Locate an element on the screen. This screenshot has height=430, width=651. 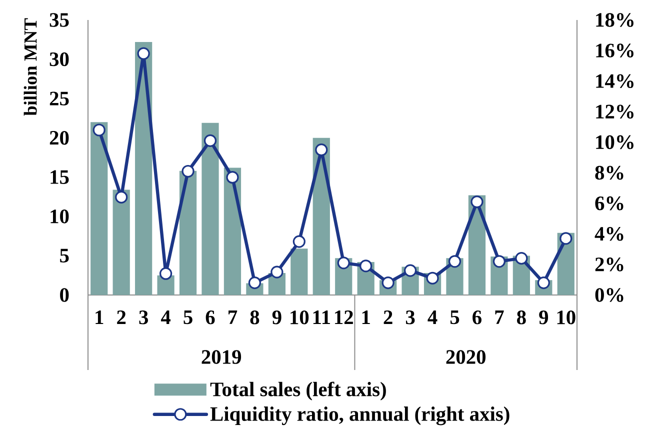
legend-label: Liquidity ratio, annual (right axis) is located at coordinates (360, 416).